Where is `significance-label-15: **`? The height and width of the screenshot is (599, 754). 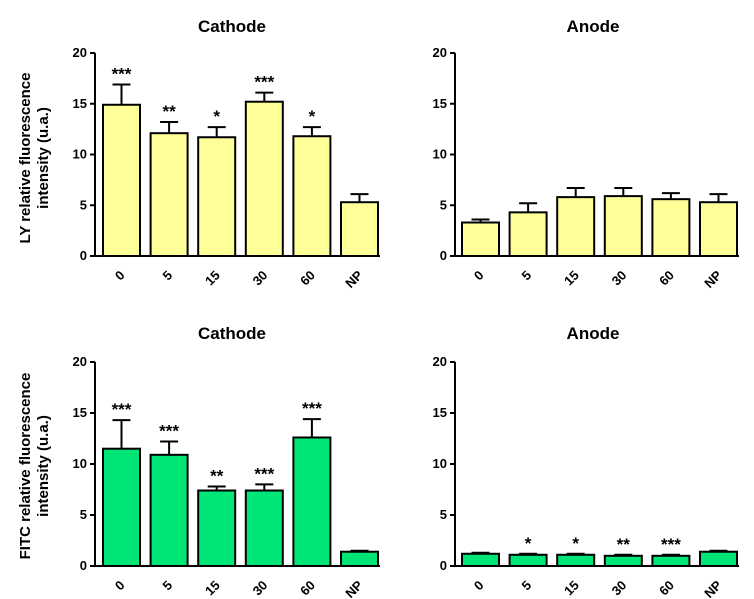 significance-label-15: ** is located at coordinates (217, 475).